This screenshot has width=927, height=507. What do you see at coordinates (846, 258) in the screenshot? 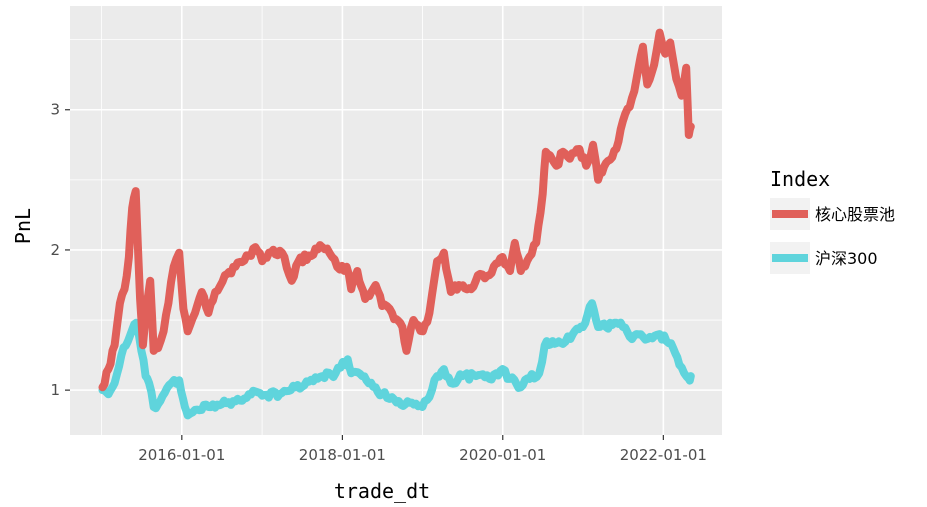
I see `legend-label: 沪深300` at bounding box center [846, 258].